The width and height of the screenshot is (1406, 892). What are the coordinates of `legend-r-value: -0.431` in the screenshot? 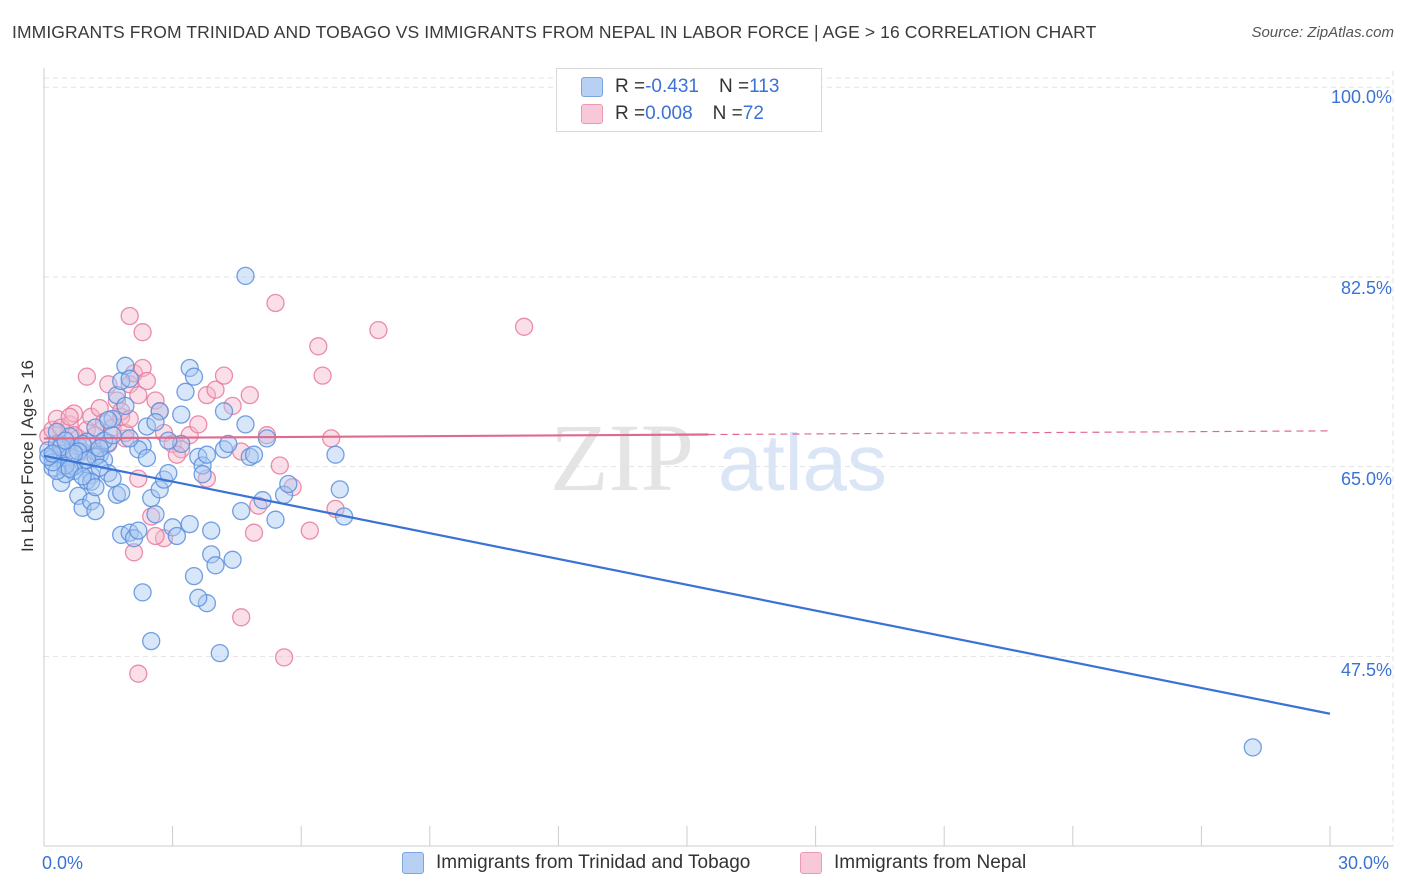 It's located at (672, 86).